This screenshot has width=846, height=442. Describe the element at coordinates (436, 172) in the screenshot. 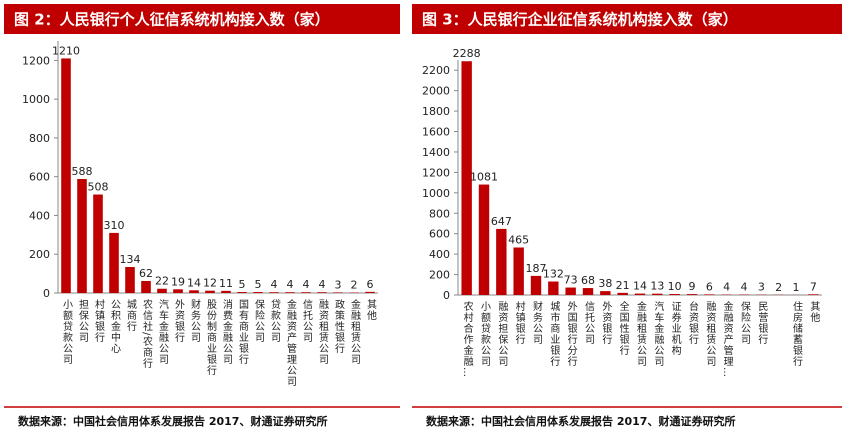

I see `y-tick-label: 1200` at that location.